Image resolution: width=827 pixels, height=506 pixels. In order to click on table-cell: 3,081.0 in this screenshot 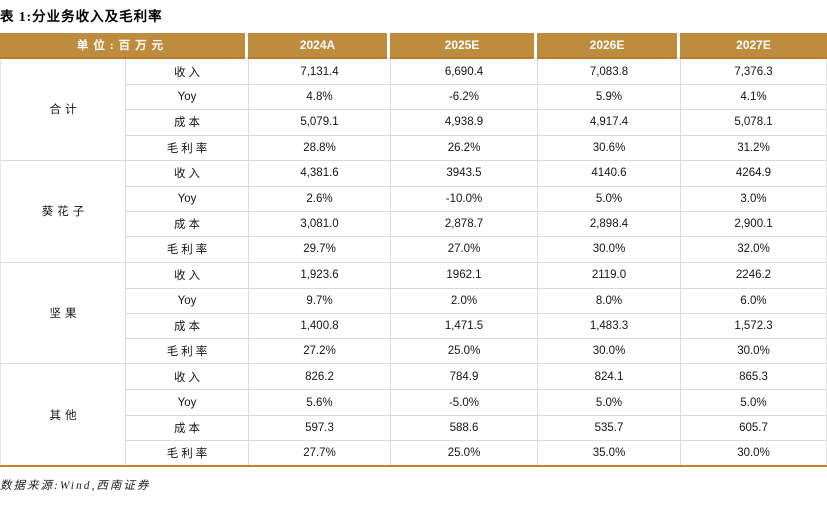, I will do `click(319, 224)`.